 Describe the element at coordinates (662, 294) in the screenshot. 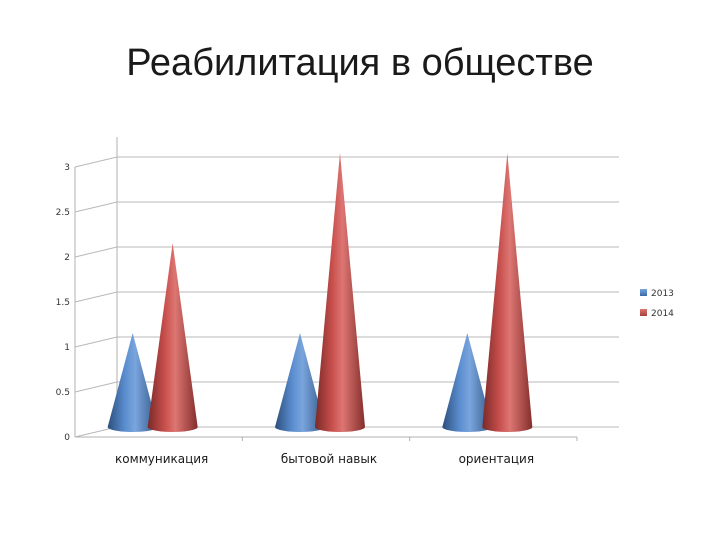

I see `legend-label: 2013` at that location.